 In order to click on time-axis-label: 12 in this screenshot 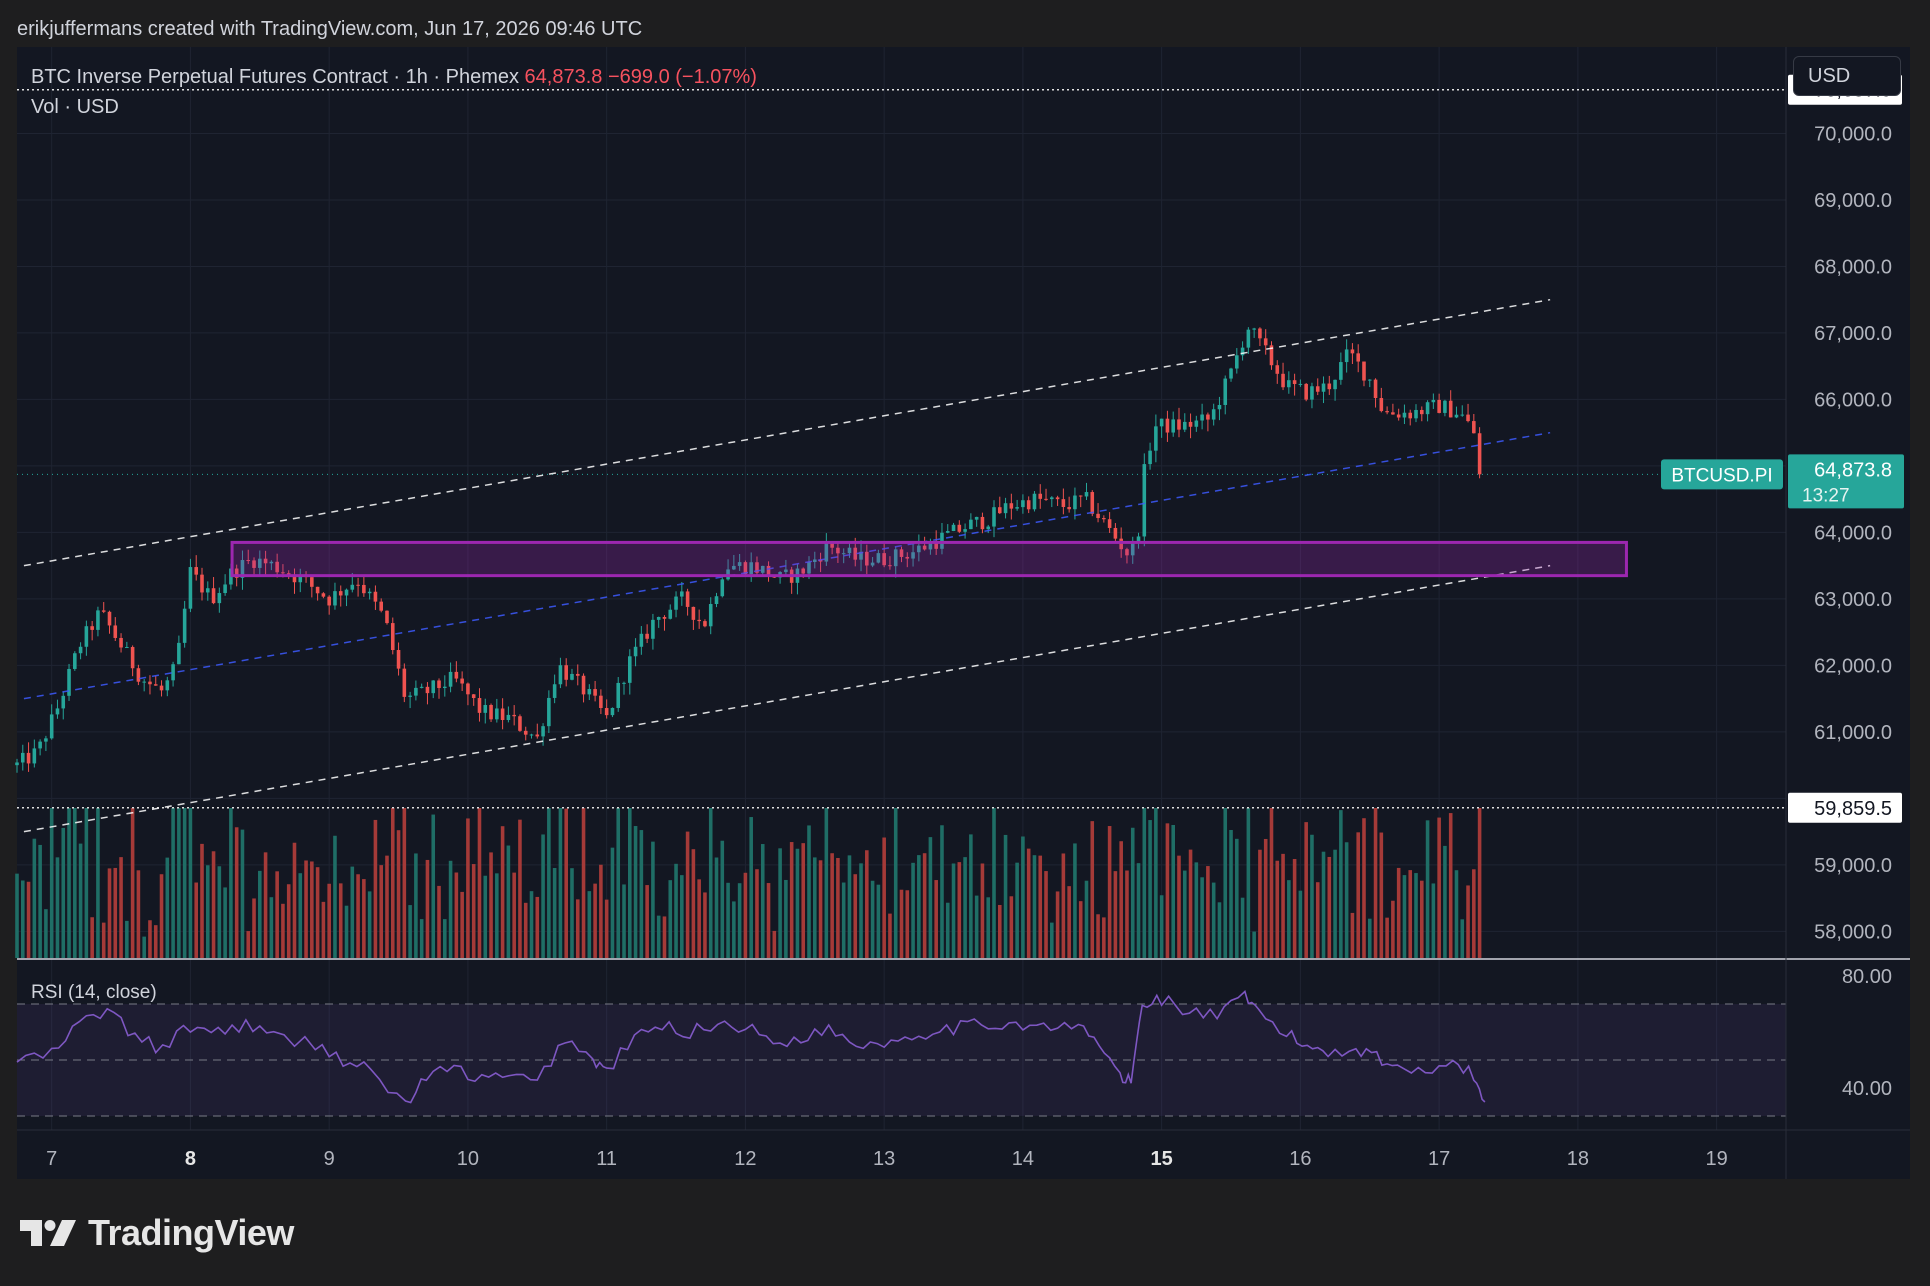, I will do `click(745, 1159)`.